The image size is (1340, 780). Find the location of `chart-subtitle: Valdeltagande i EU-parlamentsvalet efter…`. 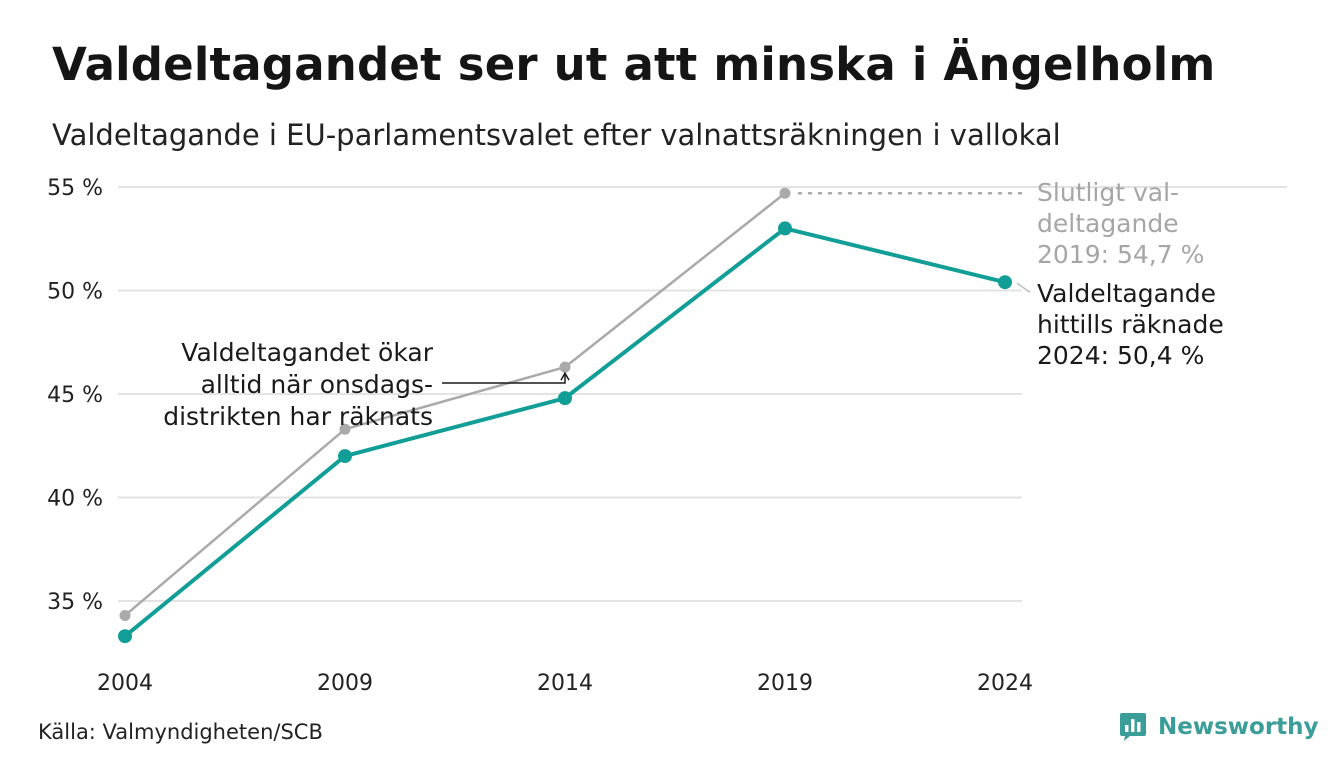

chart-subtitle: Valdeltagande i EU-parlamentsvalet efter… is located at coordinates (556, 135).